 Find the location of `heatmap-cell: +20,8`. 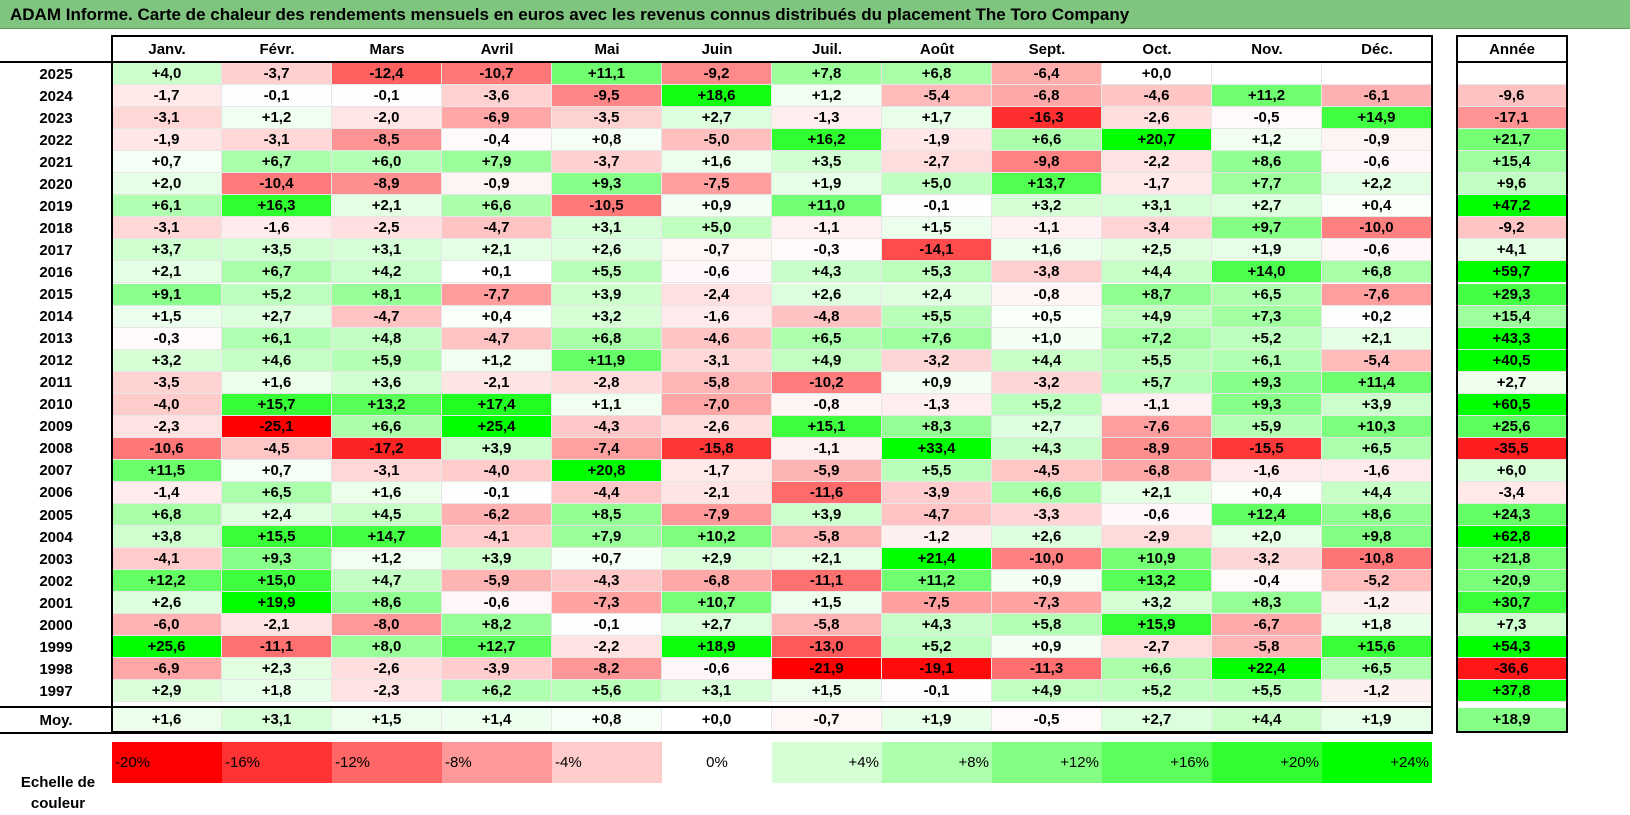

heatmap-cell: +20,8 is located at coordinates (607, 470).